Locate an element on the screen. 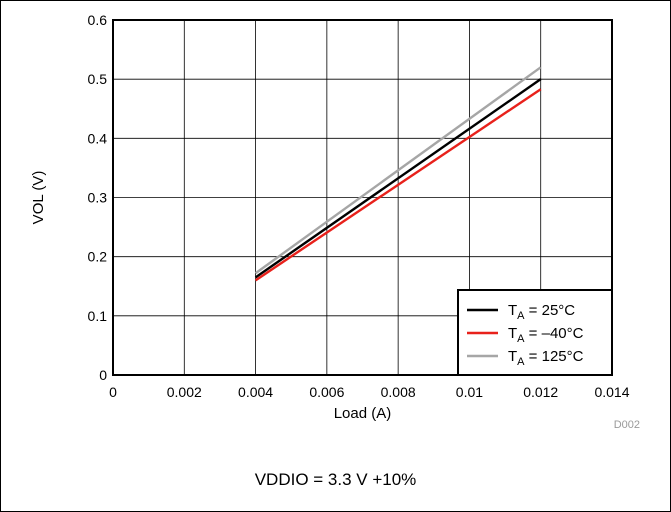  y-tick-label: 0.2 is located at coordinates (98, 257).